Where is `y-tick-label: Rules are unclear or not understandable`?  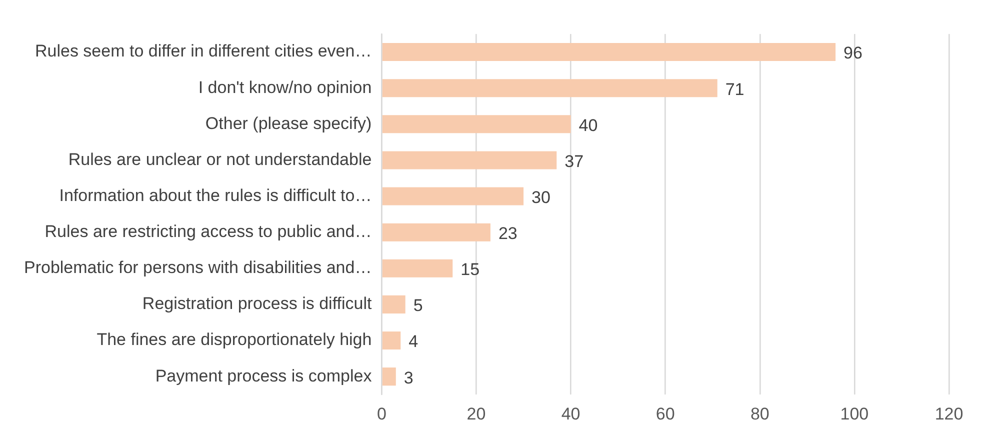 y-tick-label: Rules are unclear or not understandable is located at coordinates (220, 159).